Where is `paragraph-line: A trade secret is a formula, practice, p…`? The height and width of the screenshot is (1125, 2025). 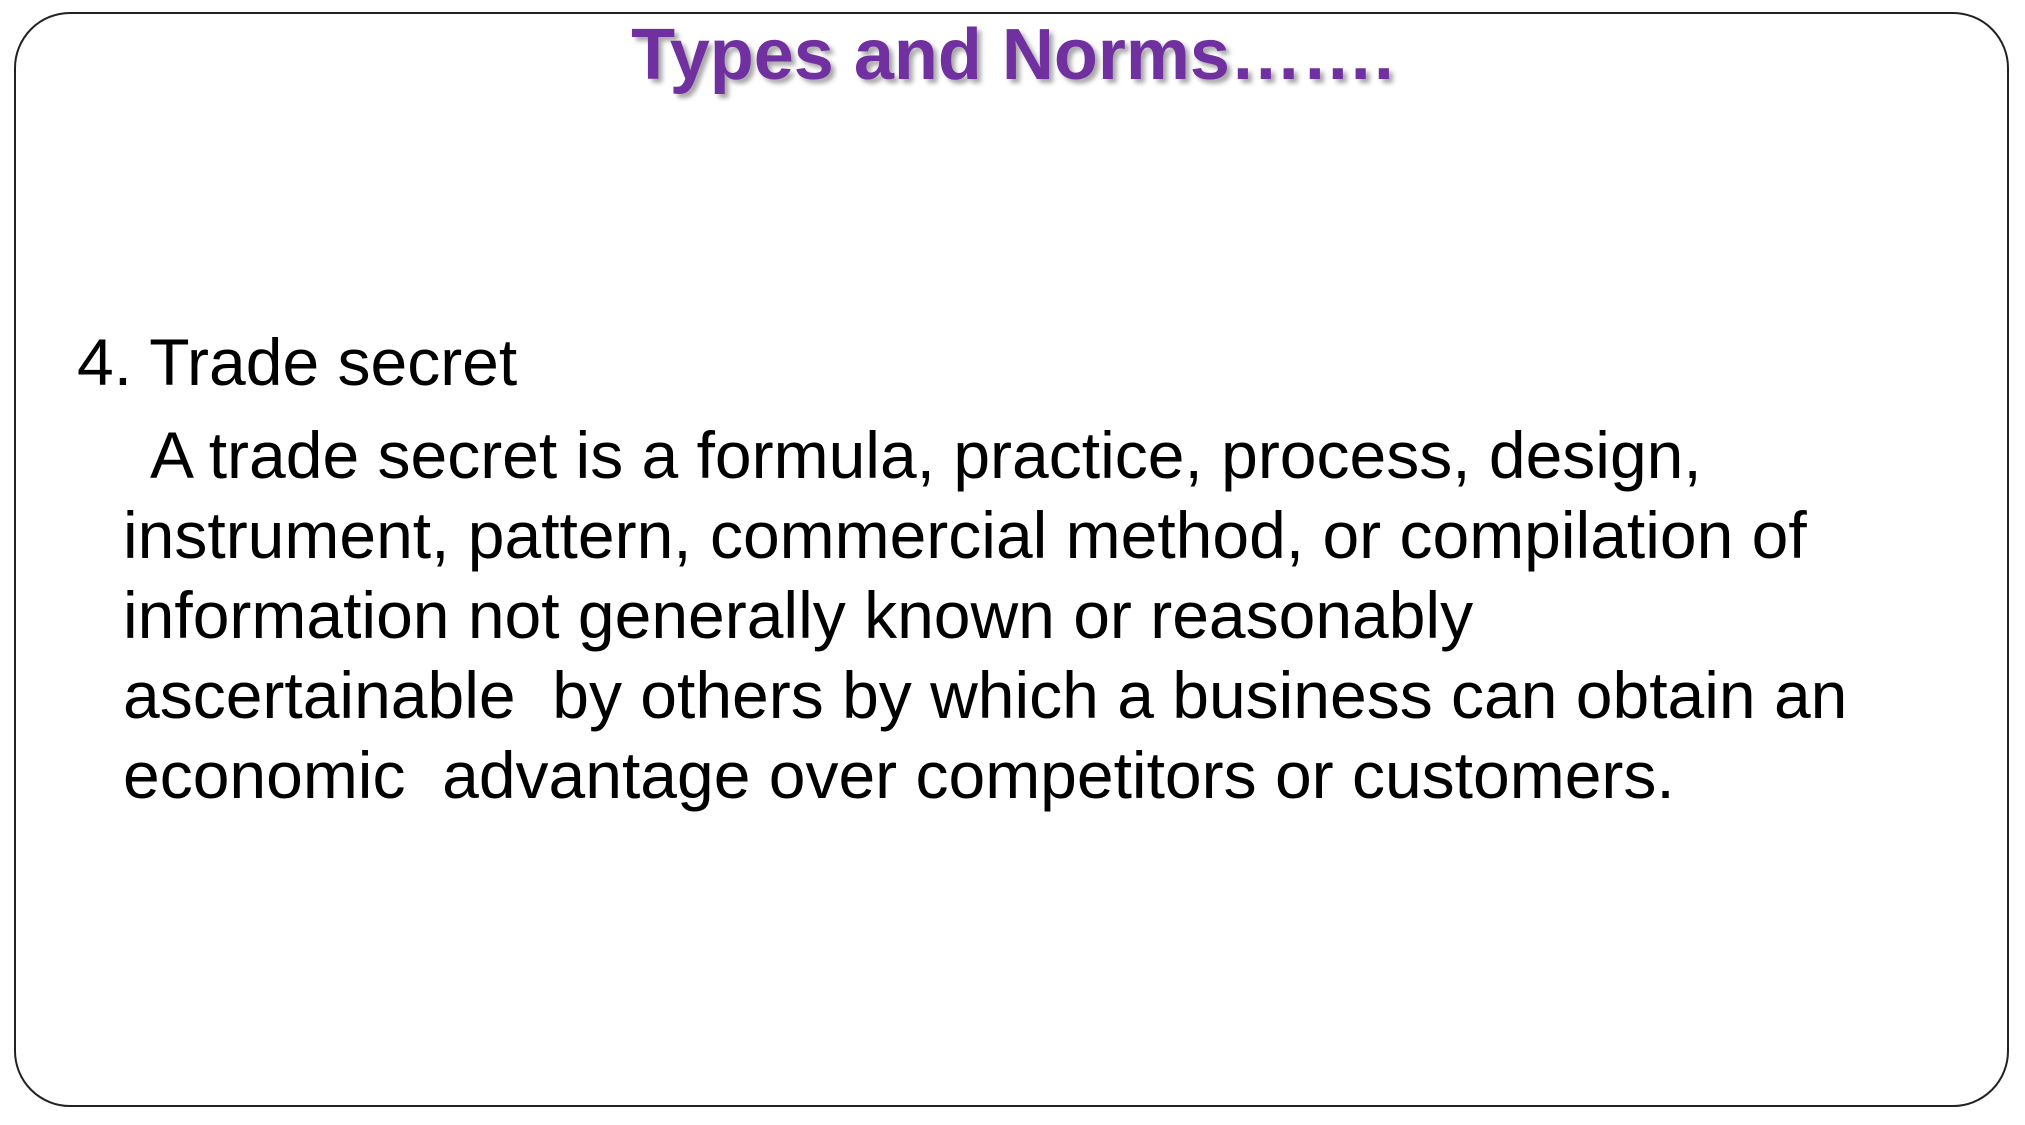
paragraph-line: A trade secret is a formula, practice, p… is located at coordinates (926, 455).